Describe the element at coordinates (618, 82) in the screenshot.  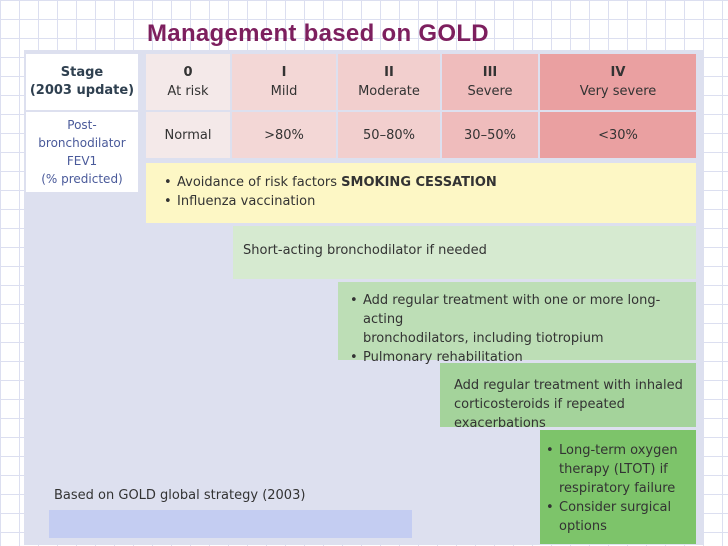
I see `stage-4-cell: IV Very severe` at that location.